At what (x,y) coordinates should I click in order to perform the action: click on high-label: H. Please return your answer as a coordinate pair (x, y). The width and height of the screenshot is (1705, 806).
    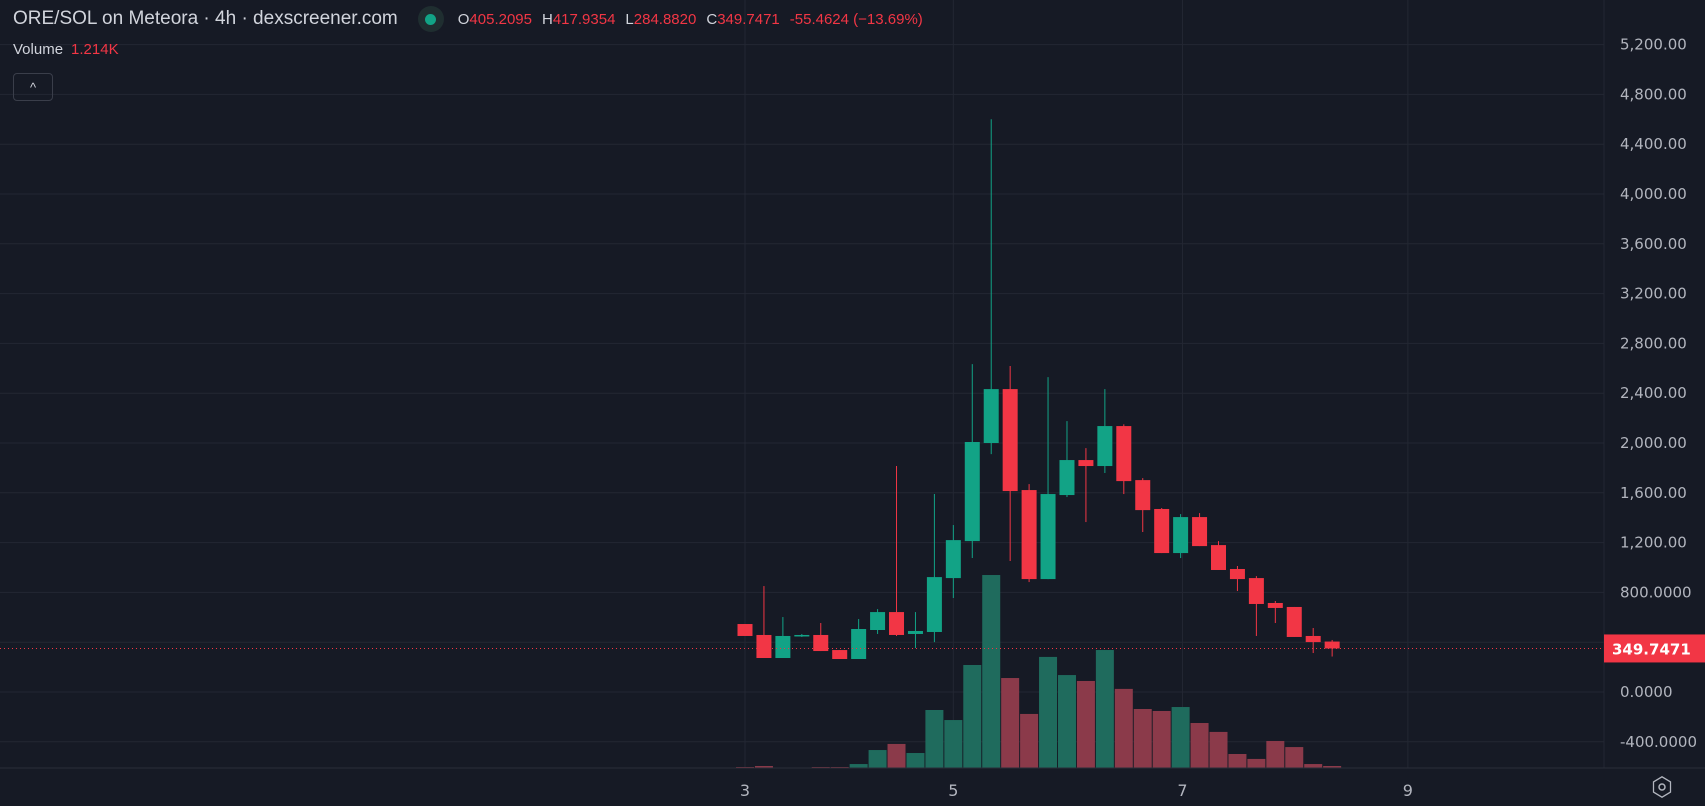
    Looking at the image, I should click on (547, 19).